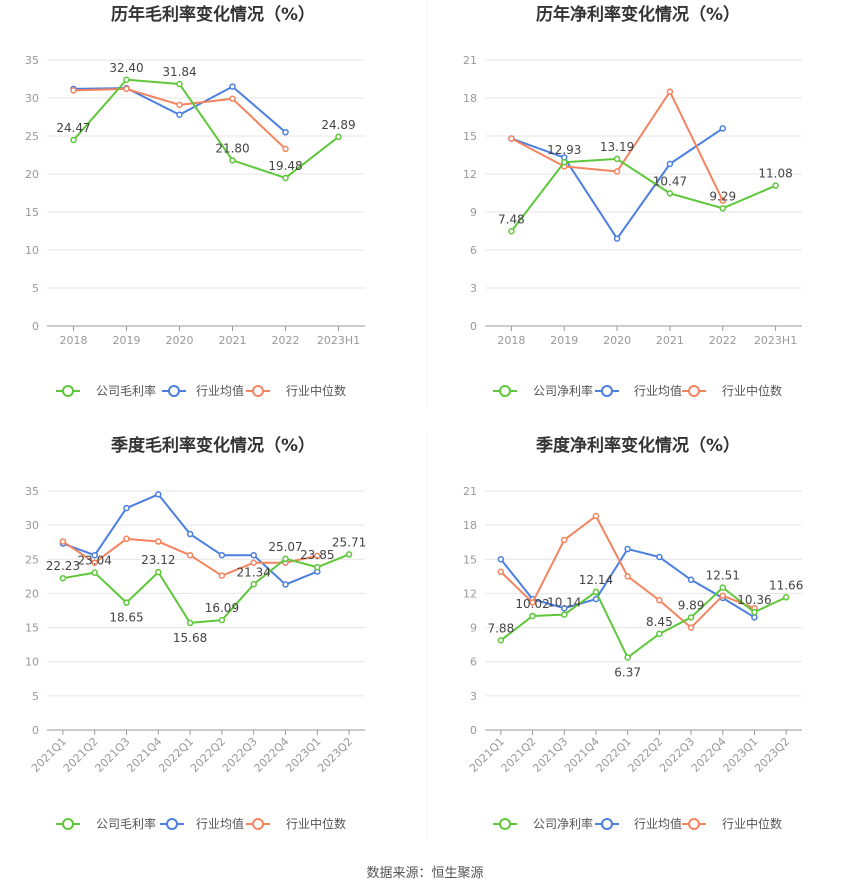 This screenshot has width=850, height=891. I want to click on x-tick-label: 2022, so click(723, 340).